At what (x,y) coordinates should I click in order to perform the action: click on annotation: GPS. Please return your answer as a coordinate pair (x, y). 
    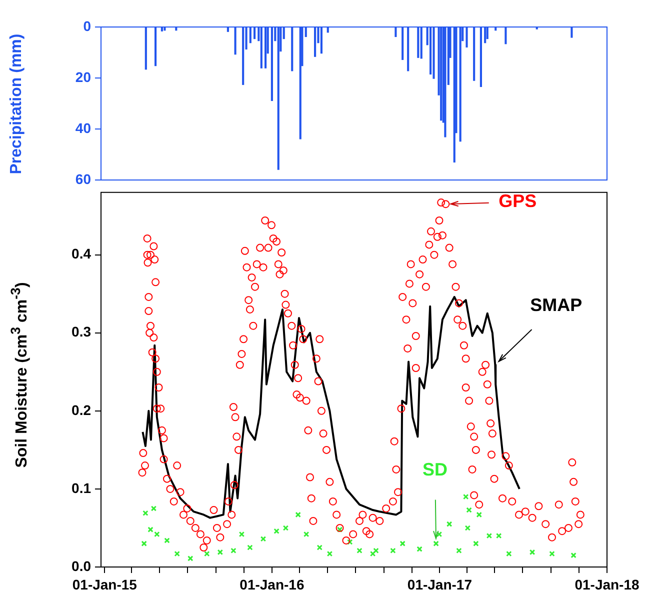
    Looking at the image, I should click on (517, 201).